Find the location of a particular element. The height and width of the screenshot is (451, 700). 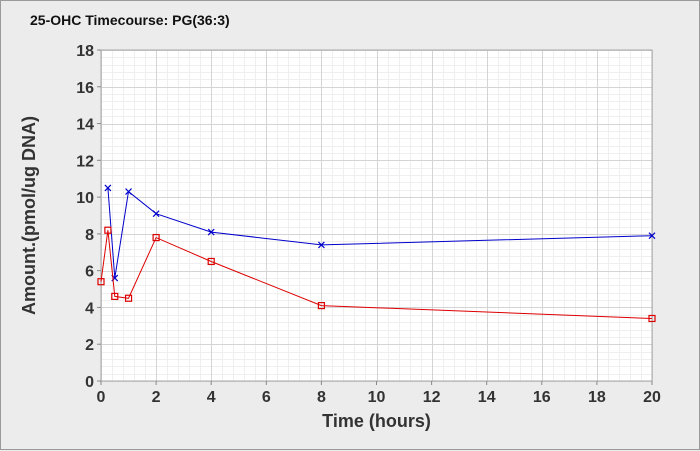

chart-title: 25-OHC Timecourse: PG(36:3) is located at coordinates (130, 20).